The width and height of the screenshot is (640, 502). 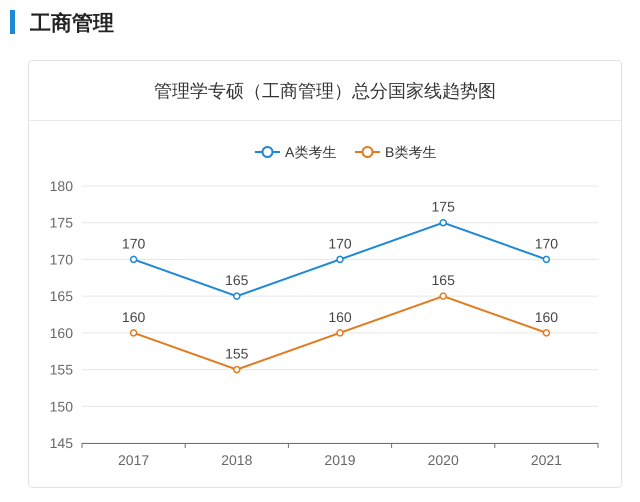 What do you see at coordinates (134, 460) in the screenshot?
I see `x-tick-label: 2017` at bounding box center [134, 460].